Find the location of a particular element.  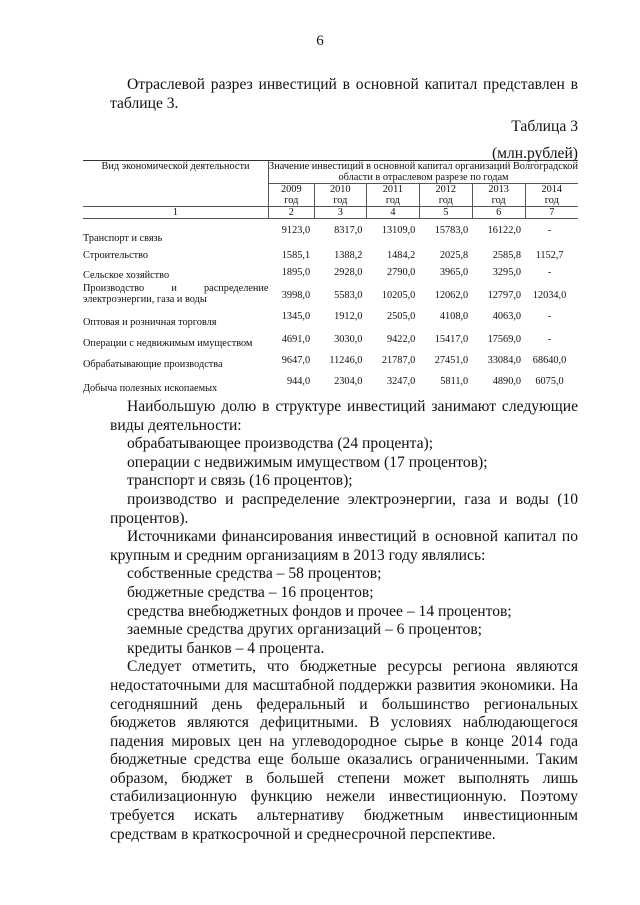

year-header: 2011 год is located at coordinates (392, 195).